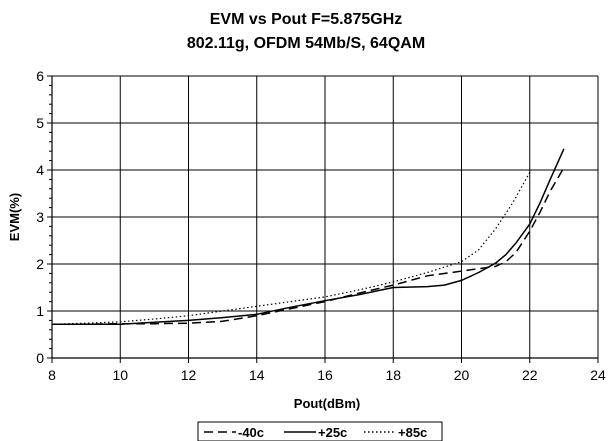 The height and width of the screenshot is (441, 613). Describe the element at coordinates (306, 19) in the screenshot. I see `chart-title: EVM vs Pout F=5.875GHz` at that location.